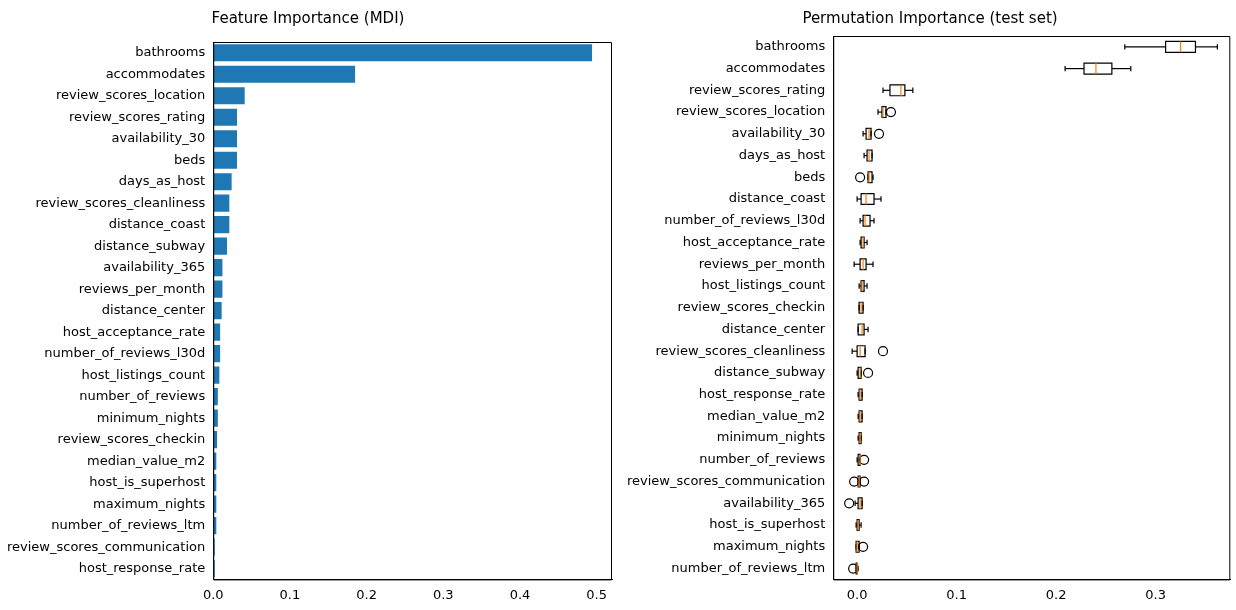 This screenshot has height=610, width=1236. What do you see at coordinates (597, 594) in the screenshot?
I see `x-tick-label: 0.5` at bounding box center [597, 594].